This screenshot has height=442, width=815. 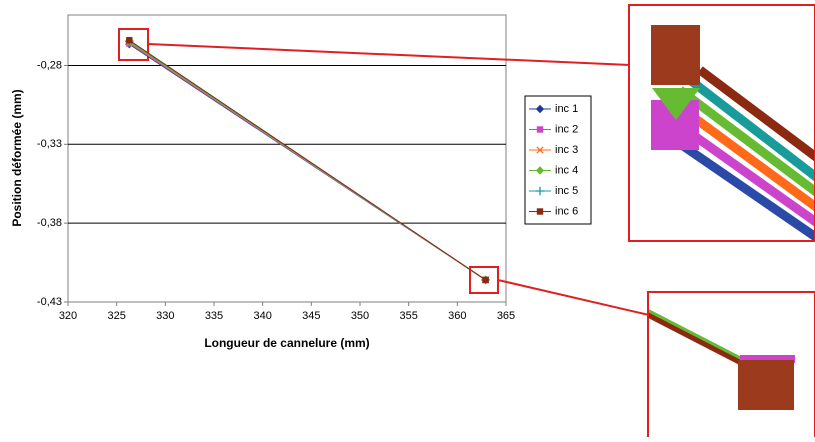 I want to click on y-axis-title: Position déformée (mm), so click(x=17, y=157).